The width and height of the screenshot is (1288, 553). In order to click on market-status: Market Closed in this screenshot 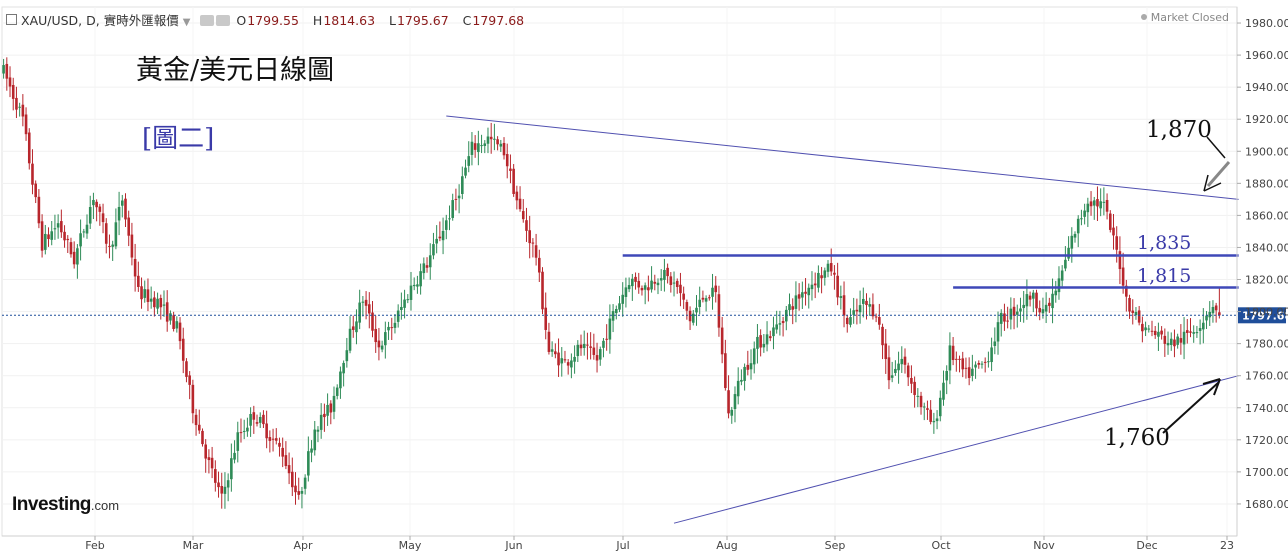, I will do `click(1184, 17)`.